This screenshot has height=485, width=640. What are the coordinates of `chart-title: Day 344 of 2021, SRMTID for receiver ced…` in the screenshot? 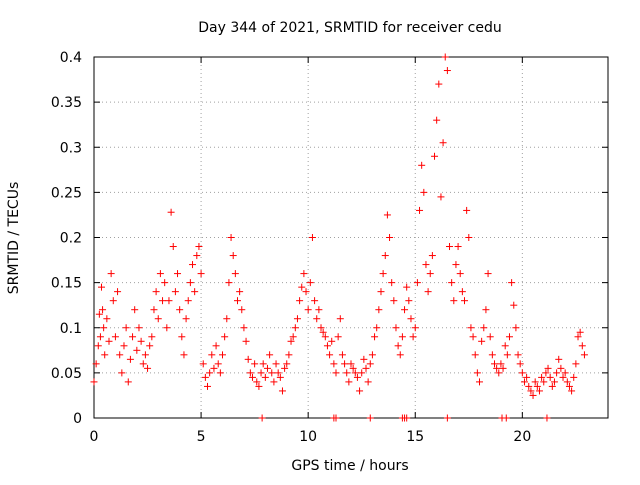 It's located at (349, 28).